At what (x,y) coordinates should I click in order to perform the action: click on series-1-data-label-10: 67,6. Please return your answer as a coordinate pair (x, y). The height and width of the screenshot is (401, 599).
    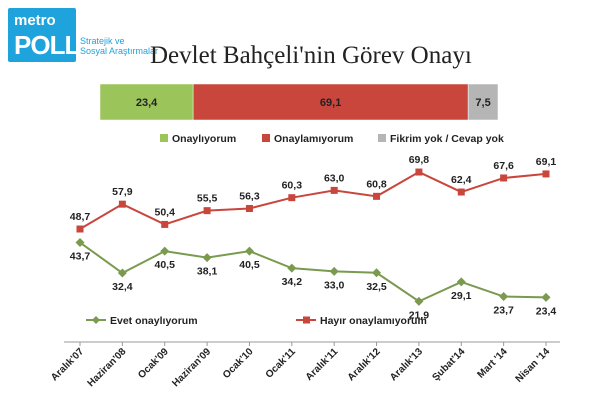
    Looking at the image, I should click on (503, 166).